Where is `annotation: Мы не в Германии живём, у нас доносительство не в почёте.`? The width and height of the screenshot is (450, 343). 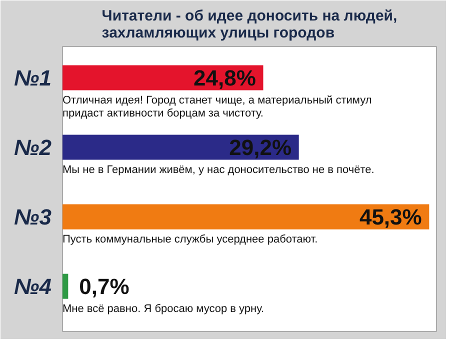
annotation: Мы не в Германии живём, у нас доносительство не в почёте. is located at coordinates (218, 170).